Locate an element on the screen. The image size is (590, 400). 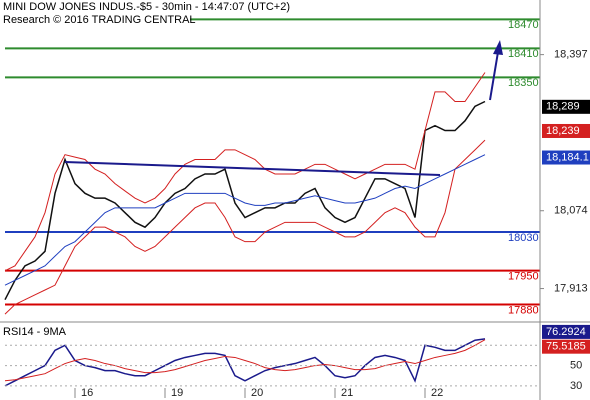
x-tick-label: 20 is located at coordinates (257, 393).